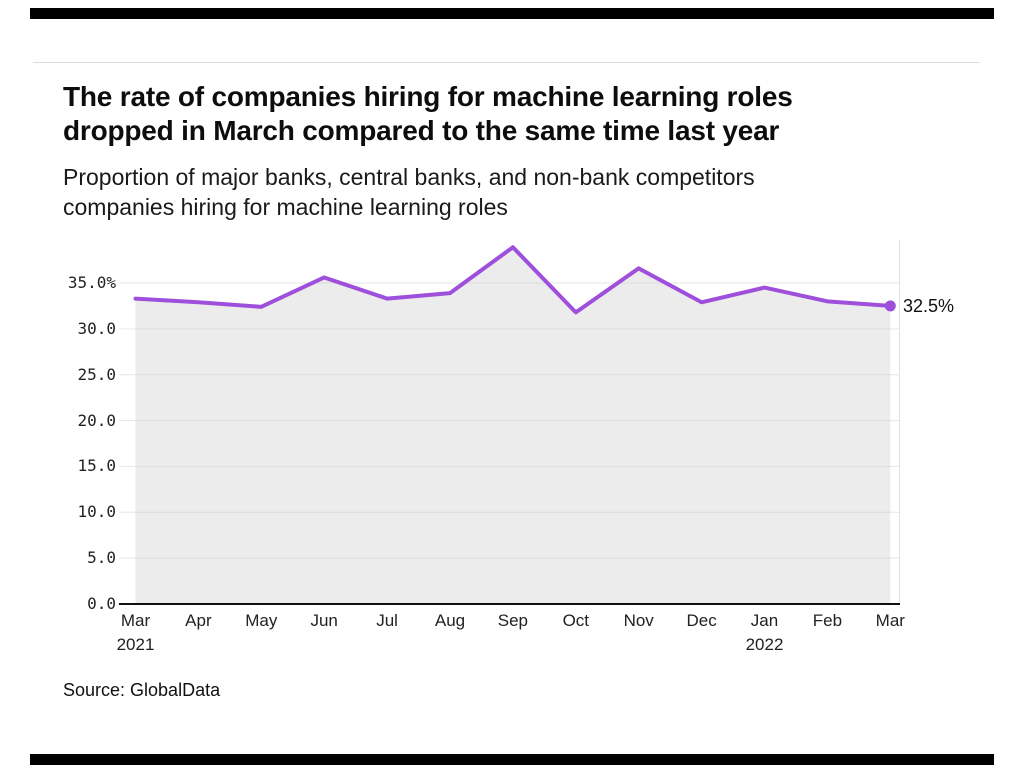 This screenshot has height=768, width=1024. Describe the element at coordinates (101, 558) in the screenshot. I see `y-axis-tick-label: 5.0` at that location.